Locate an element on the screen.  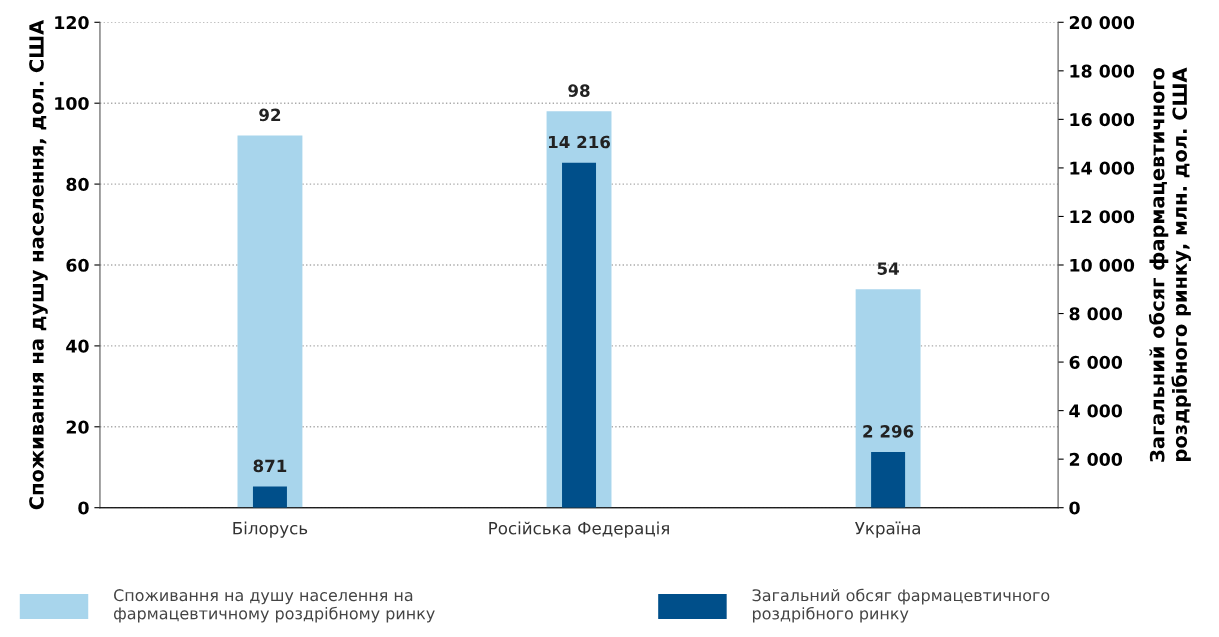
y2-axis-title: Загальний обсяг фармацевтичного роздрібного ринку, млн. дол. США is located at coordinates (1169, 264).